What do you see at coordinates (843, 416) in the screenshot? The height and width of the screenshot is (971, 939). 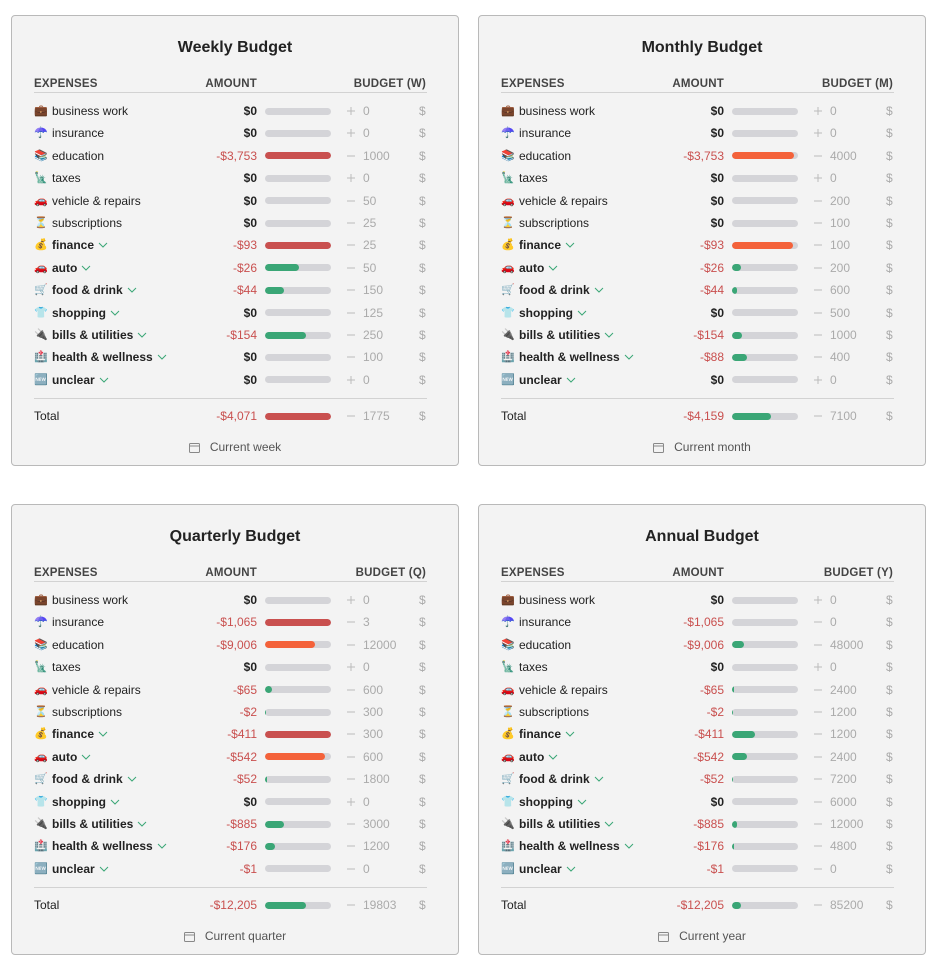 I see `budget-value: 7100` at bounding box center [843, 416].